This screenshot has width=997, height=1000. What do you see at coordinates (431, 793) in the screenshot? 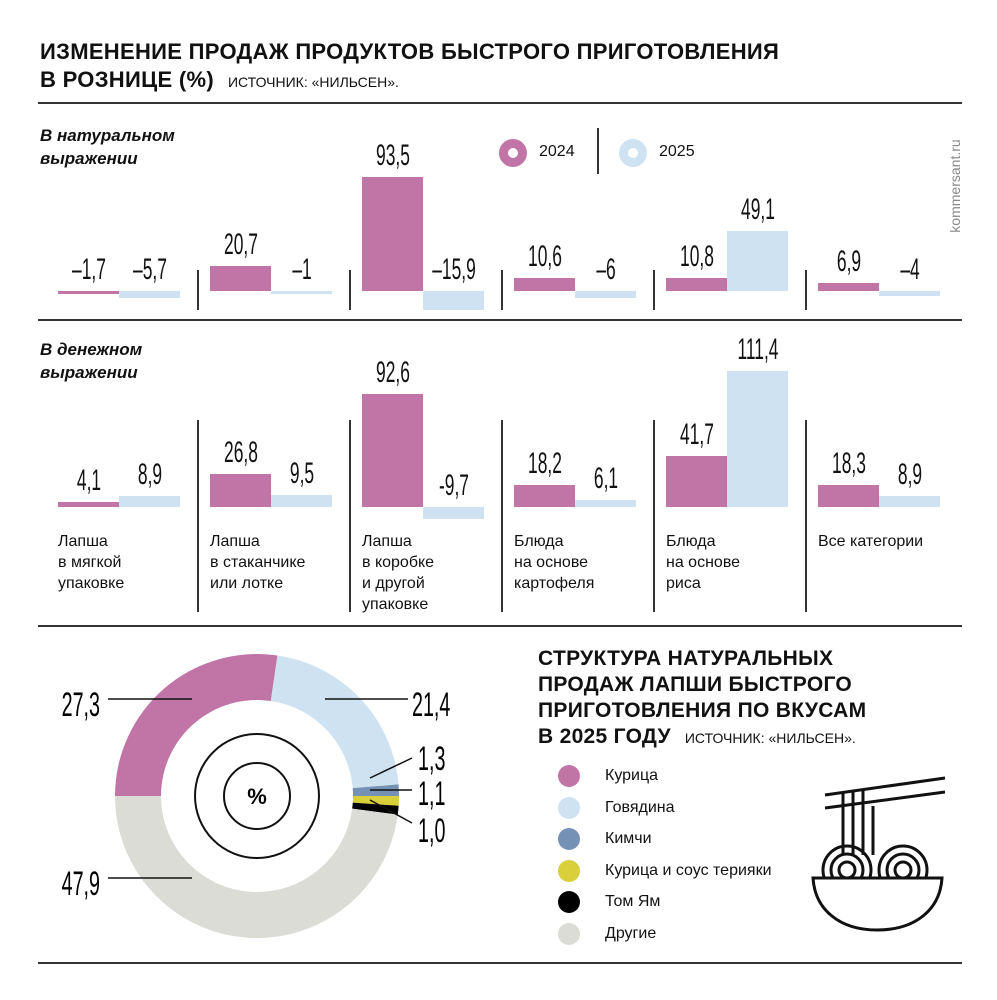
I see `slice-label: 1,1` at bounding box center [431, 793].